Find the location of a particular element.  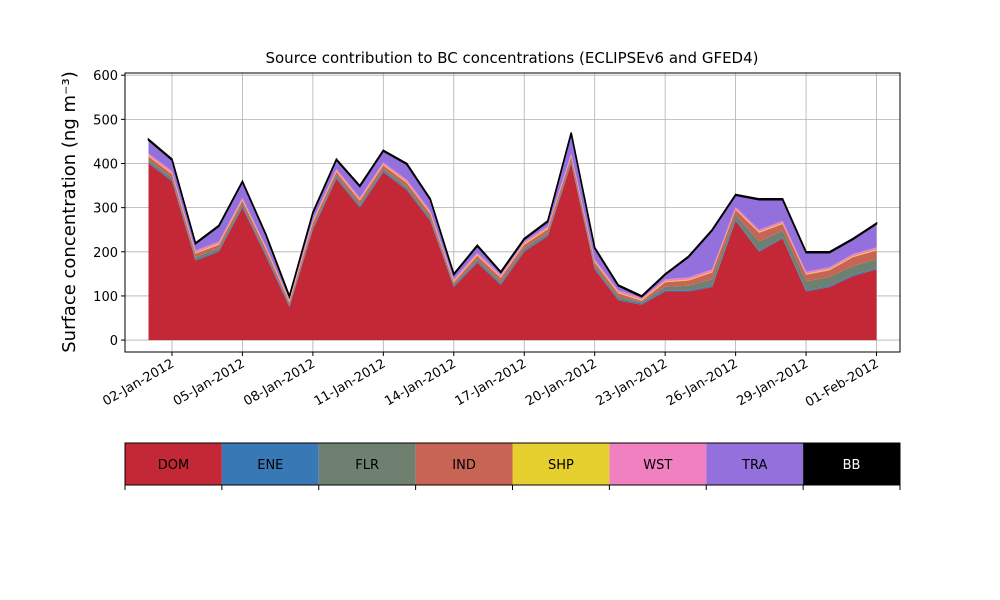

legend-label: ENE is located at coordinates (270, 465).